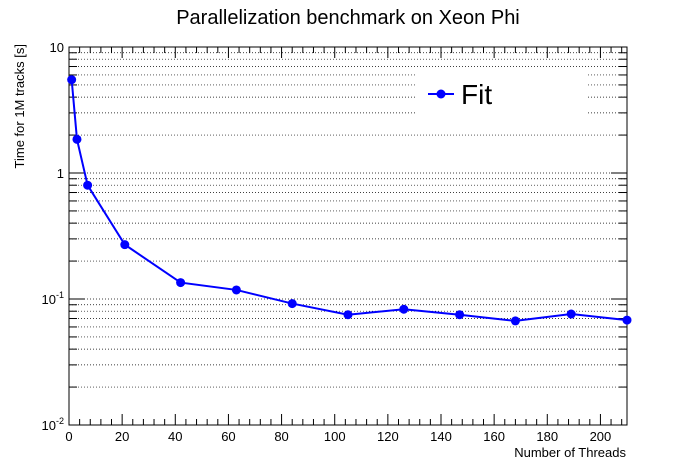 Image resolution: width=696 pixels, height=472 pixels. What do you see at coordinates (570, 452) in the screenshot?
I see `x-axis-label: Number of Threads` at bounding box center [570, 452].